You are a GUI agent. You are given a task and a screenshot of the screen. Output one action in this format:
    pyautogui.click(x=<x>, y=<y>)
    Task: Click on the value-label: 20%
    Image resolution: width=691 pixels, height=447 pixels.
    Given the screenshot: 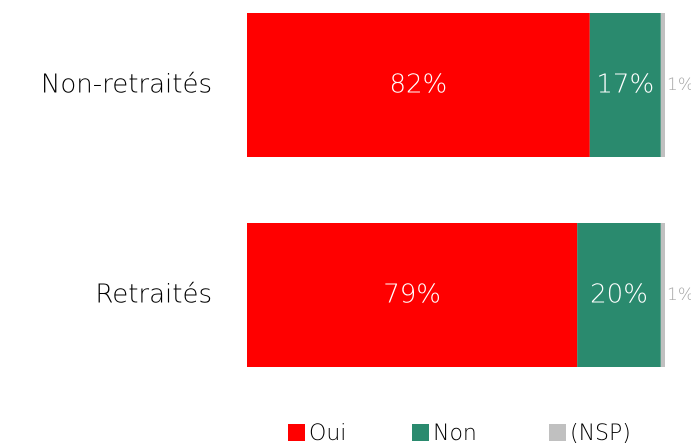 What is the action you would take?
    pyautogui.click(x=619, y=295)
    